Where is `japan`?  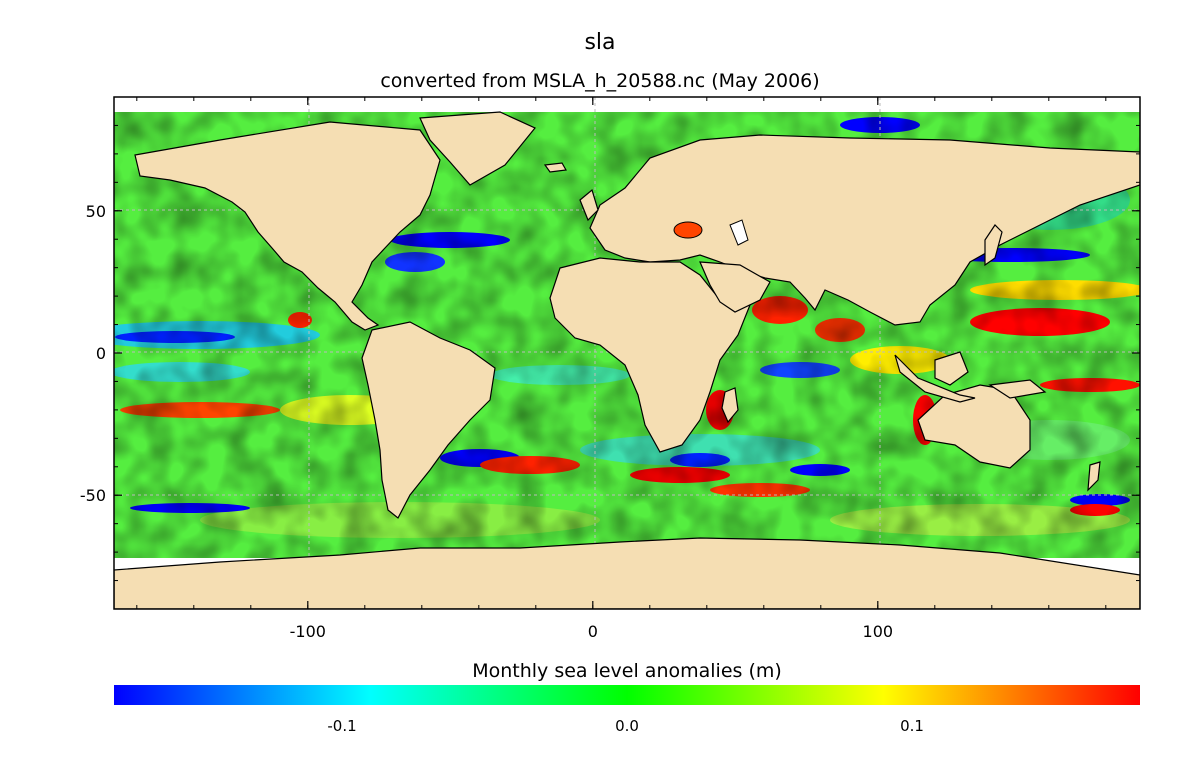
japan is located at coordinates (993, 245).